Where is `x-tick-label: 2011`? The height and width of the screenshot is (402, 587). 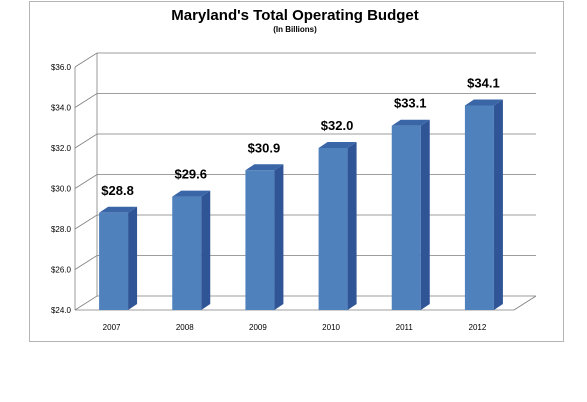 x-tick-label: 2011 is located at coordinates (405, 327).